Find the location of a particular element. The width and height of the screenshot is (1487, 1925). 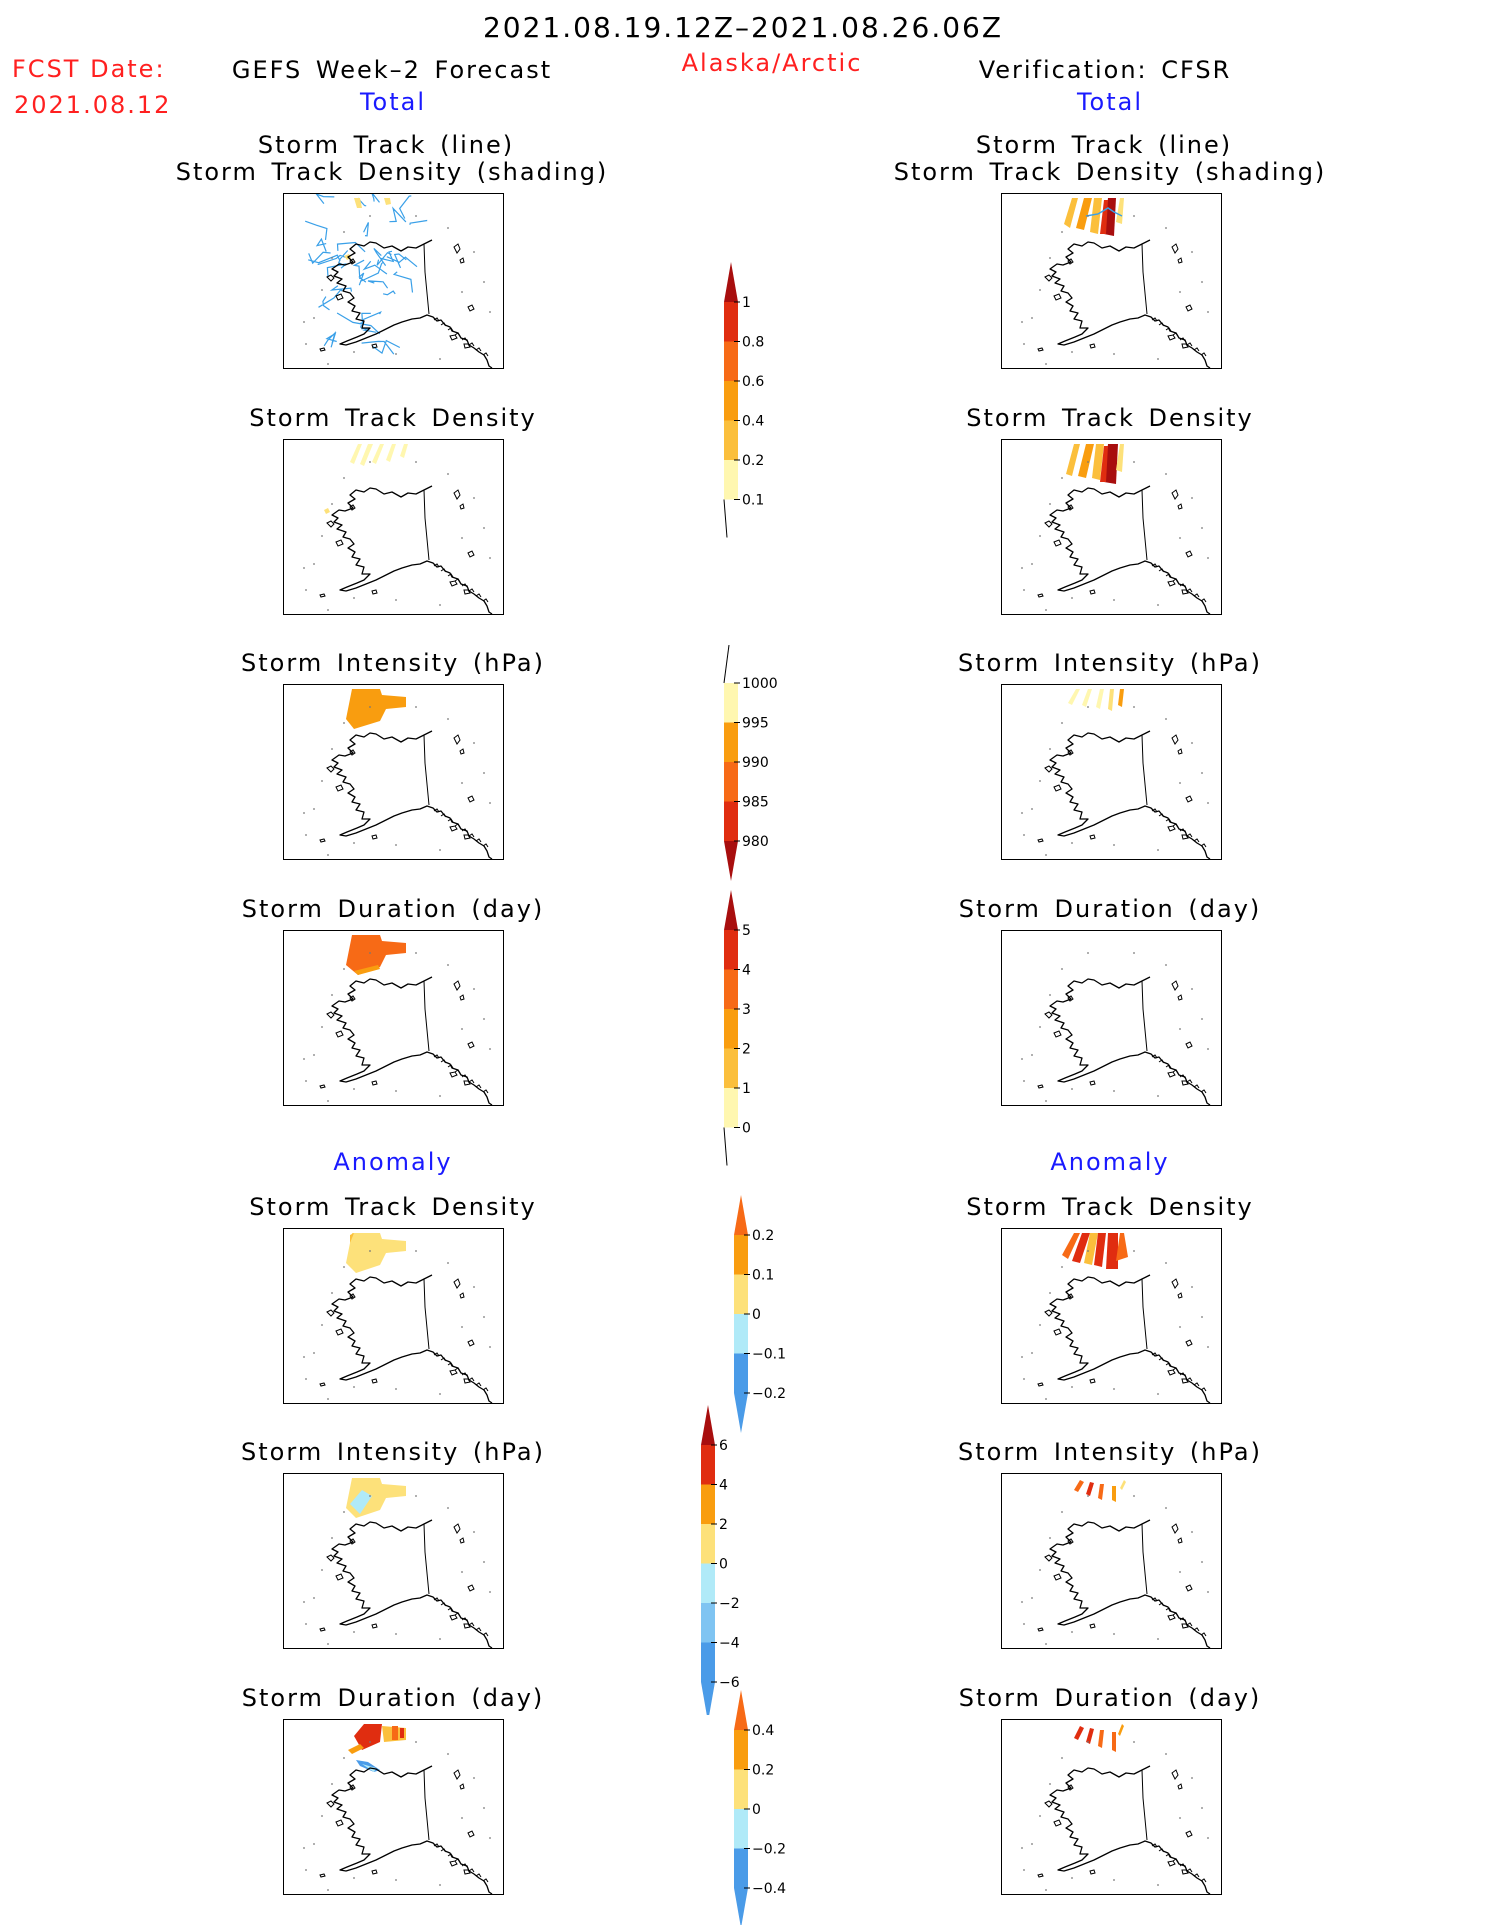

map-intensity-anom-cfsr is located at coordinates (1111, 1561).